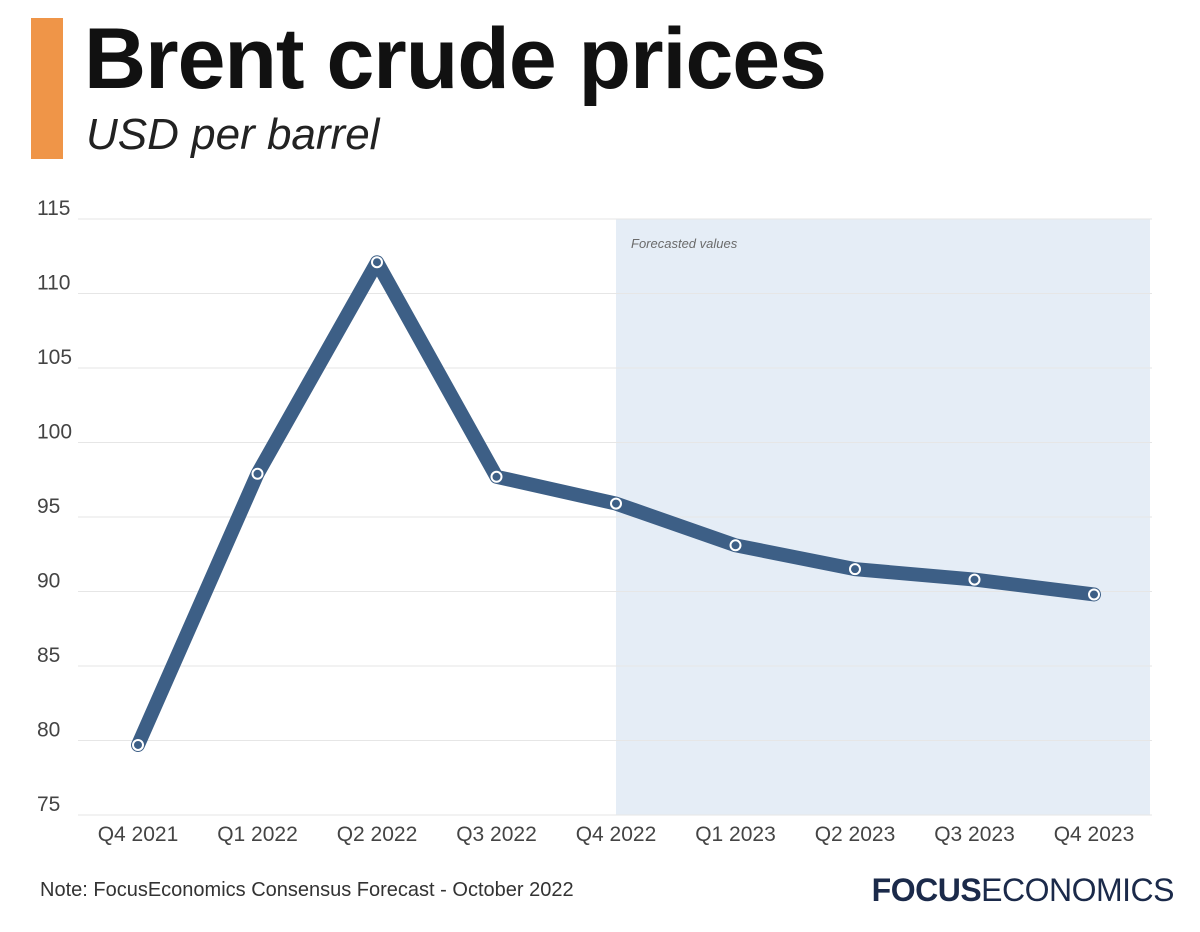 This screenshot has width=1200, height=932. I want to click on data-point-q3-2023, so click(974, 579).